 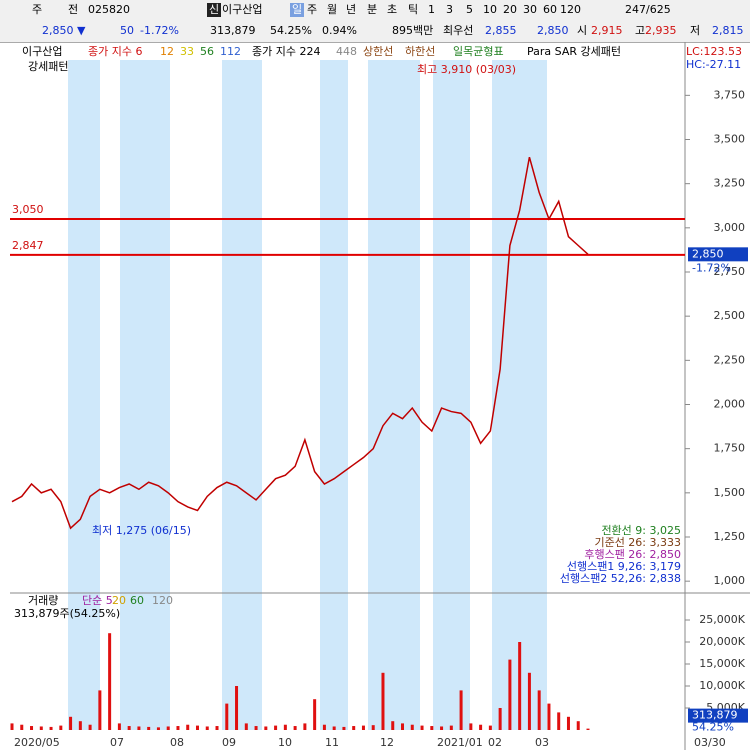 I want to click on volume-summary: 313,879주(54.25%), so click(x=67, y=613).